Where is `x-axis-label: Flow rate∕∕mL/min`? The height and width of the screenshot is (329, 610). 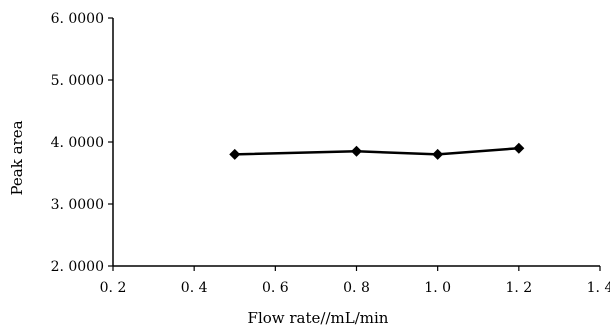 x-axis-label: Flow rate∕∕mL/min is located at coordinates (318, 318).